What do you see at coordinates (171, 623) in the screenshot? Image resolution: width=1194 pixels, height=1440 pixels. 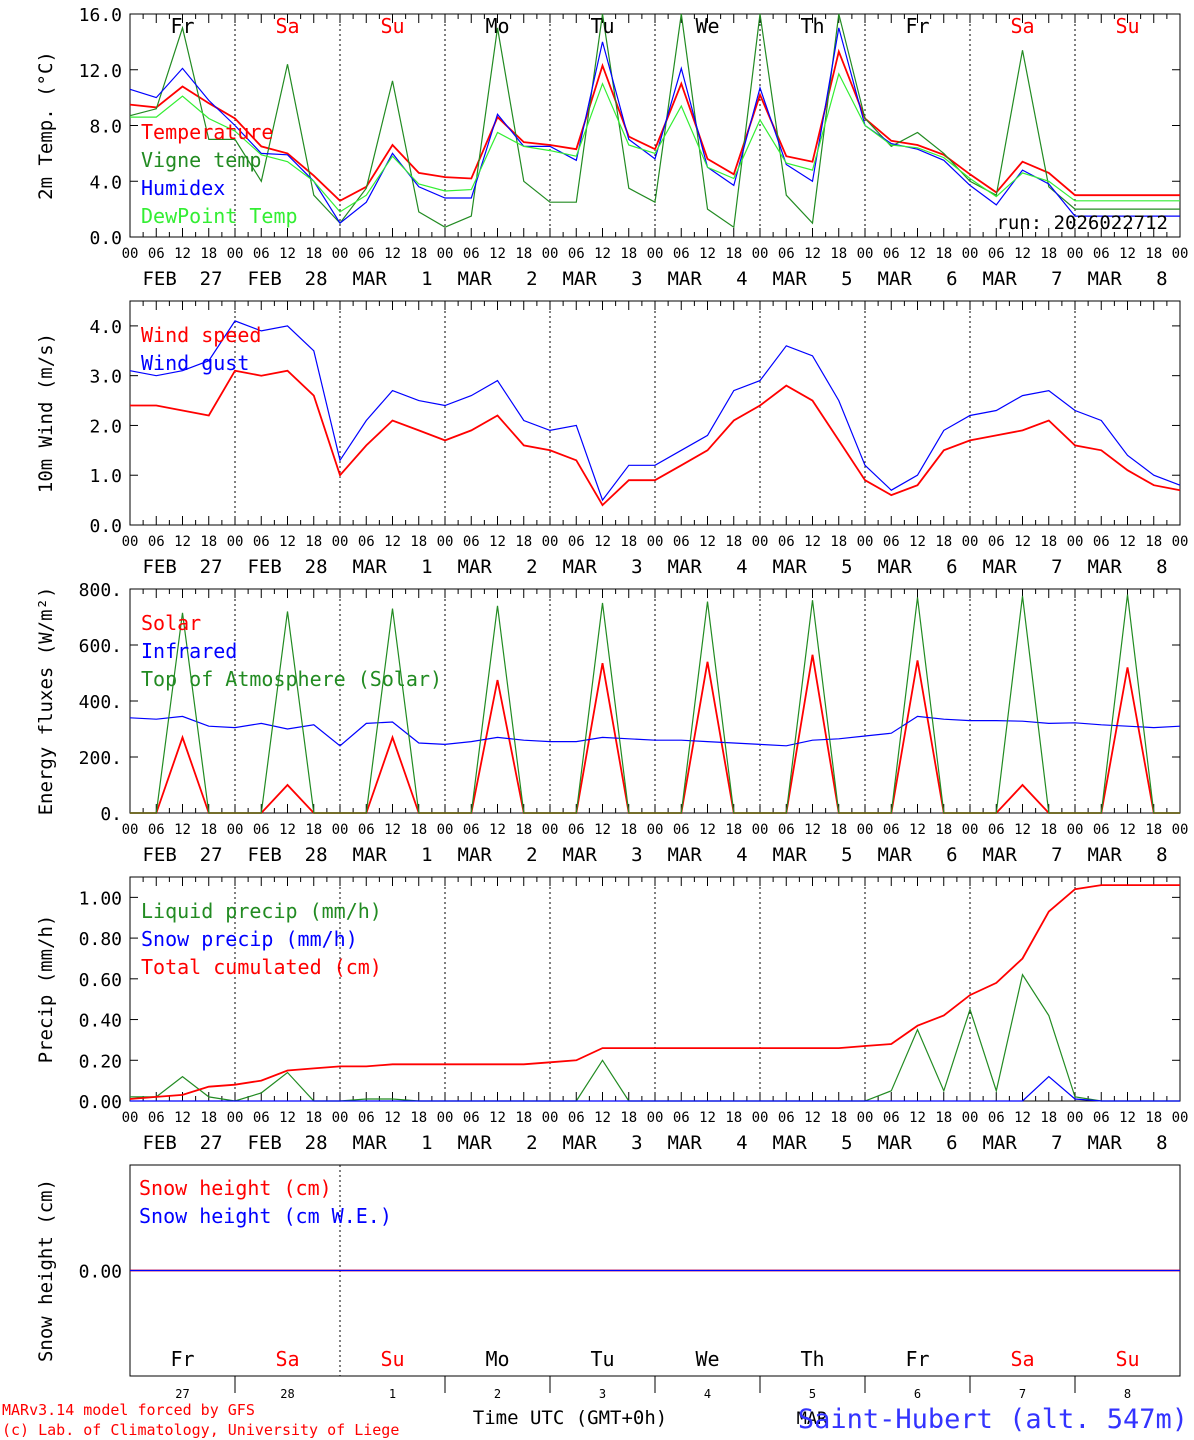 I see `legend-entry: Solar` at bounding box center [171, 623].